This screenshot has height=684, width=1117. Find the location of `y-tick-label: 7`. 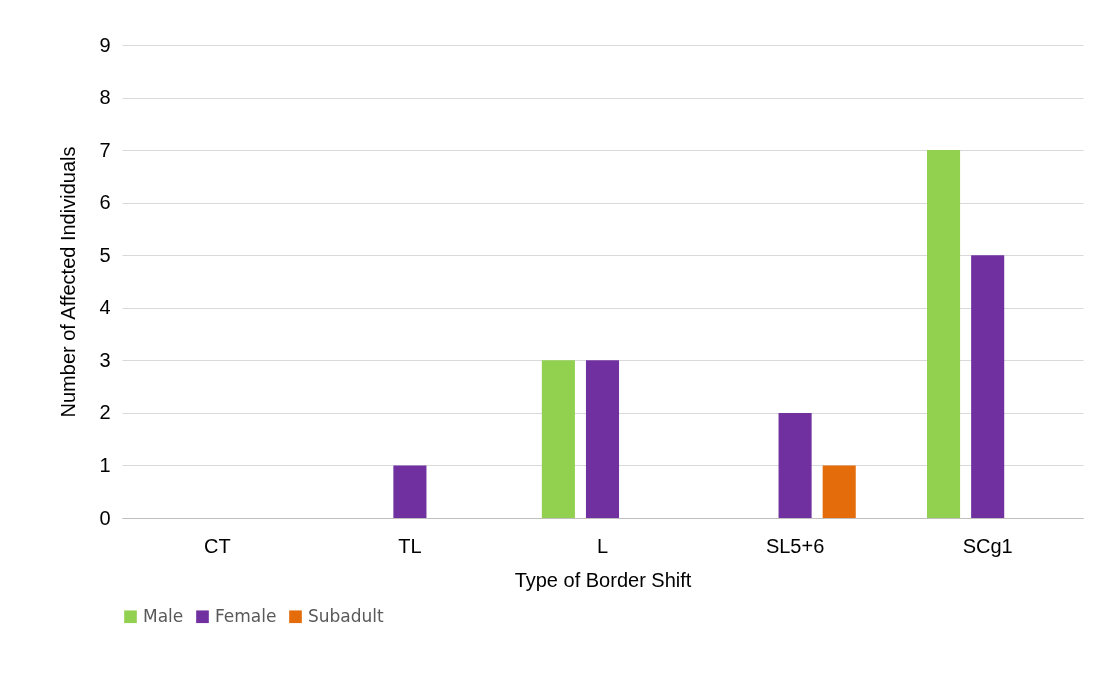

y-tick-label: 7 is located at coordinates (105, 149).